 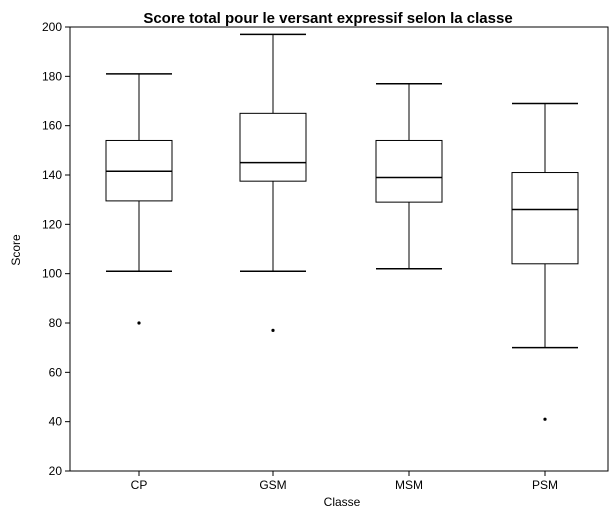 What do you see at coordinates (273, 330) in the screenshot?
I see `outlier-gsm` at bounding box center [273, 330].